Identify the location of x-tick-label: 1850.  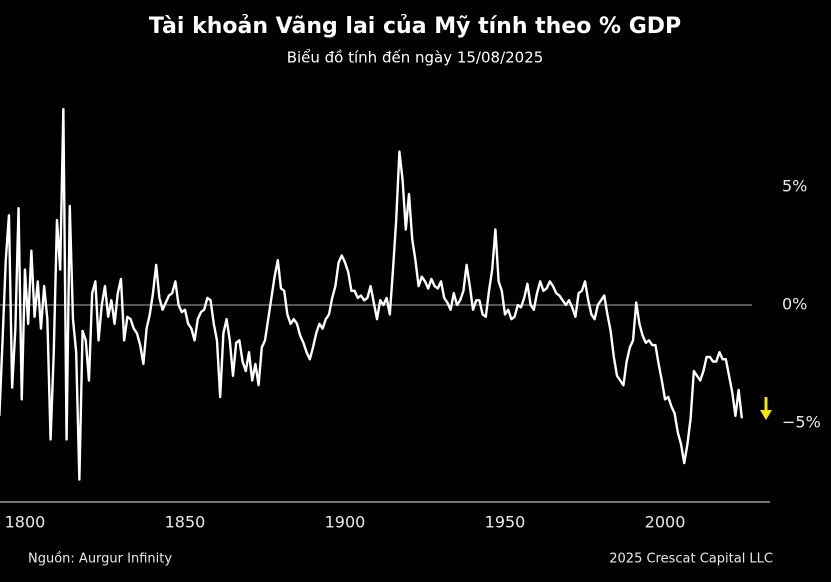
(185, 522).